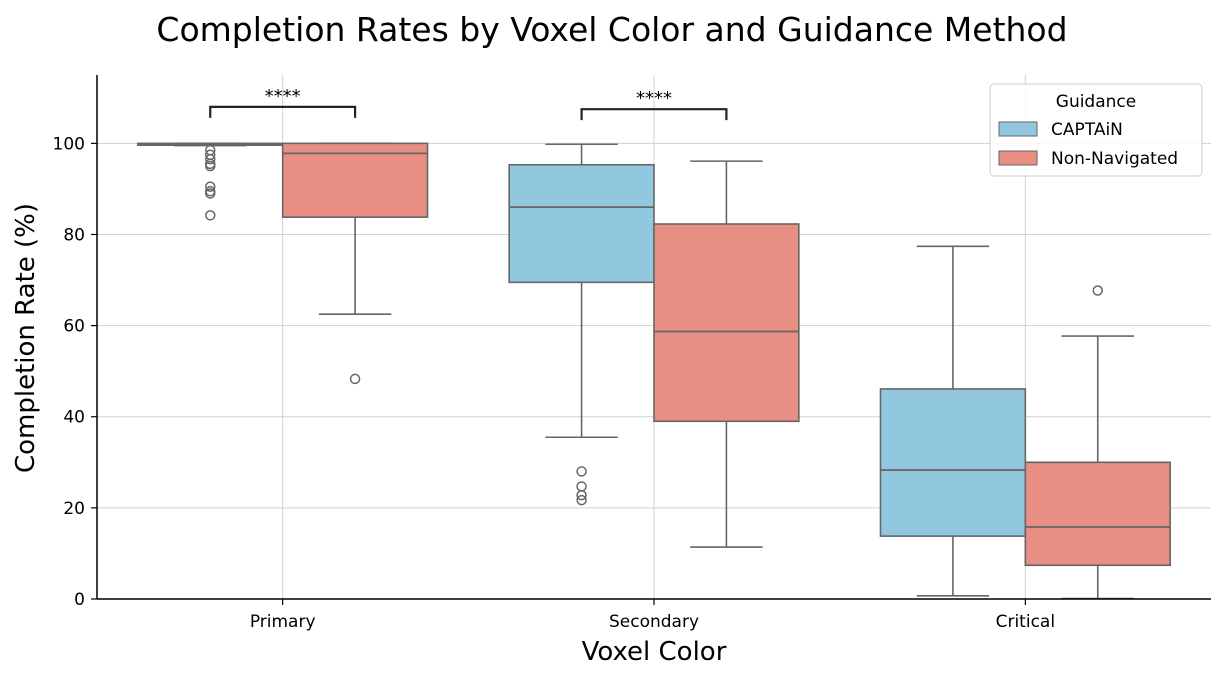 The width and height of the screenshot is (1224, 680). What do you see at coordinates (74, 327) in the screenshot?
I see `y-tick-label-3: 60` at bounding box center [74, 327].